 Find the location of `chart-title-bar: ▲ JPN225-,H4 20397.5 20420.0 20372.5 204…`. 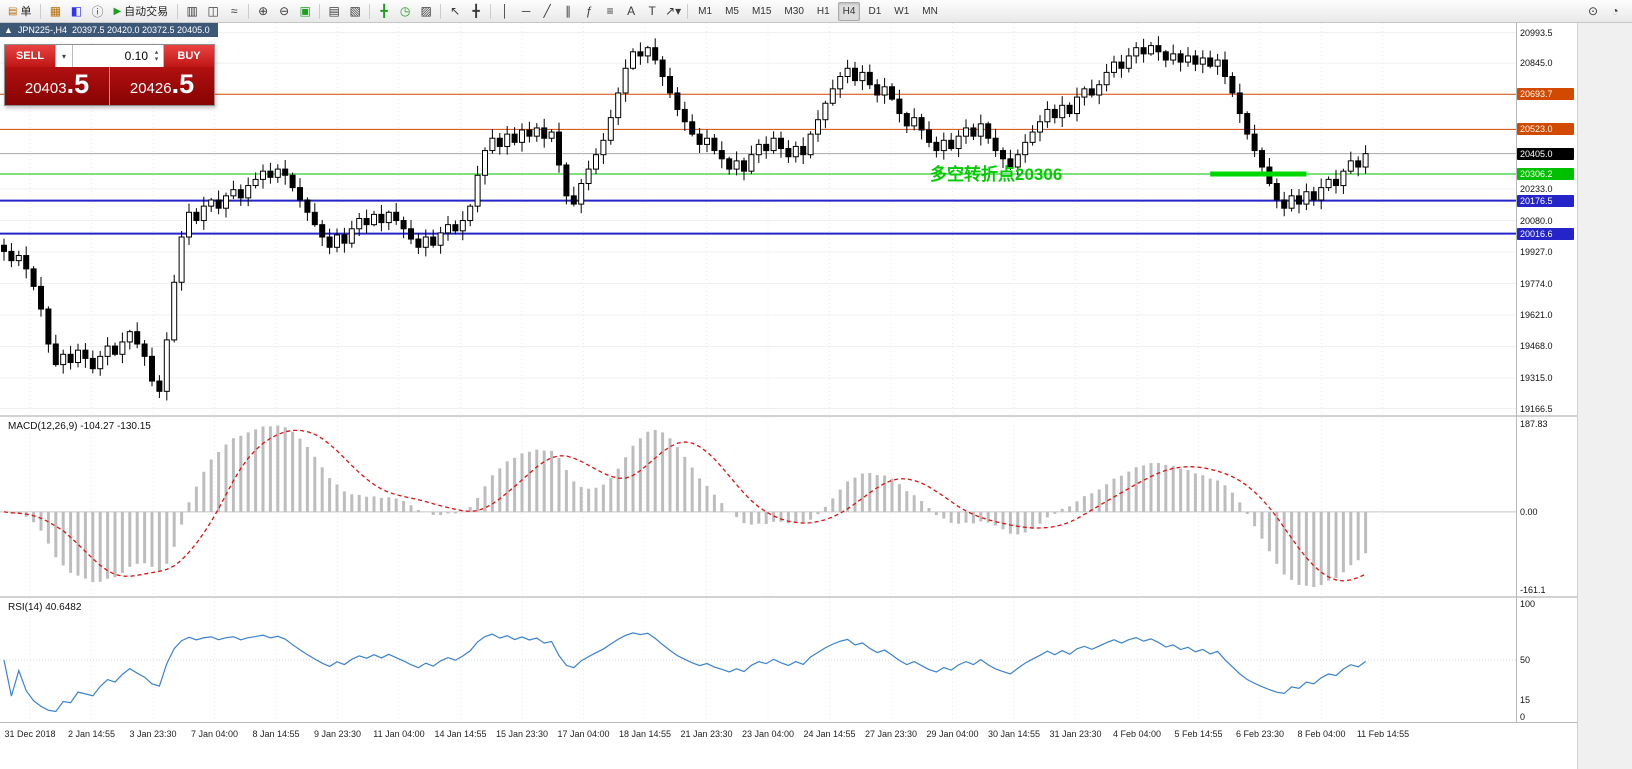

chart-title-bar: ▲ JPN225-,H4 20397.5 20420.0 20372.5 204… is located at coordinates (109, 30).